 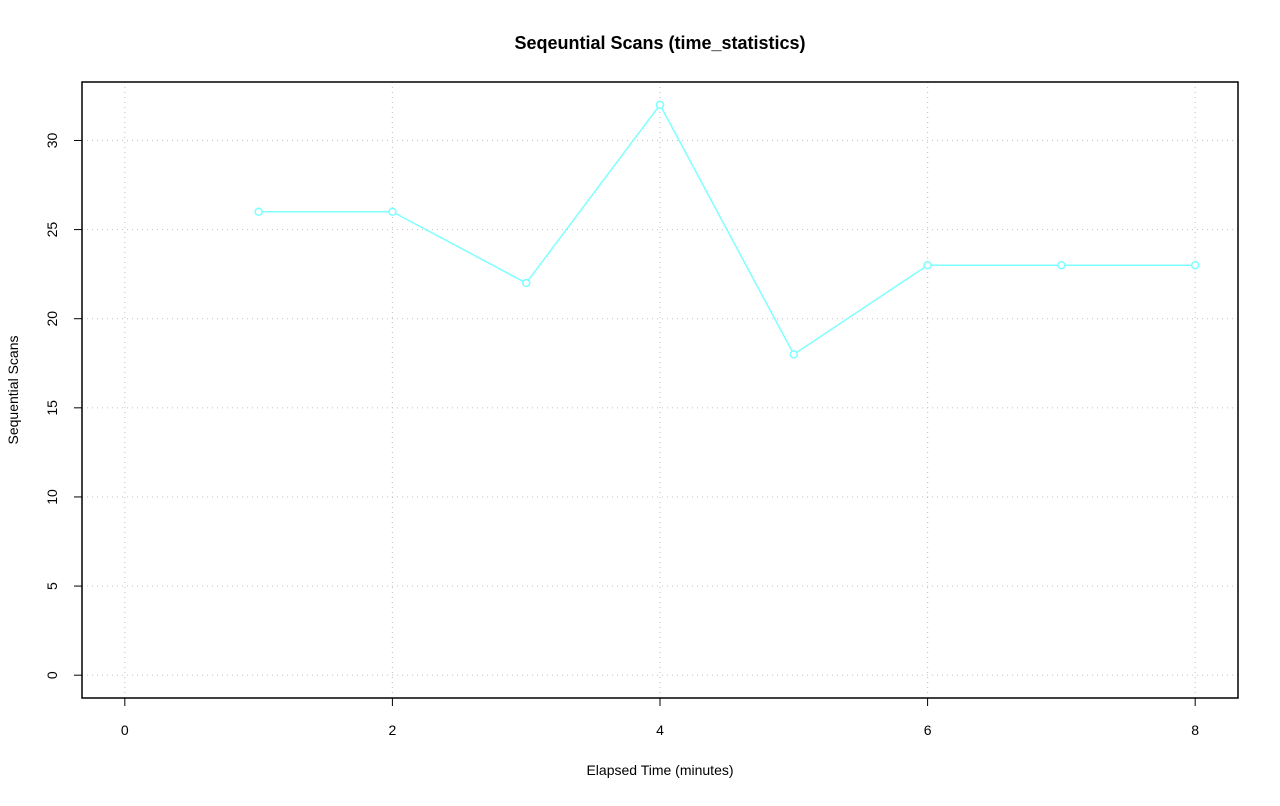 I want to click on y-tick-label: 10, so click(x=52, y=497).